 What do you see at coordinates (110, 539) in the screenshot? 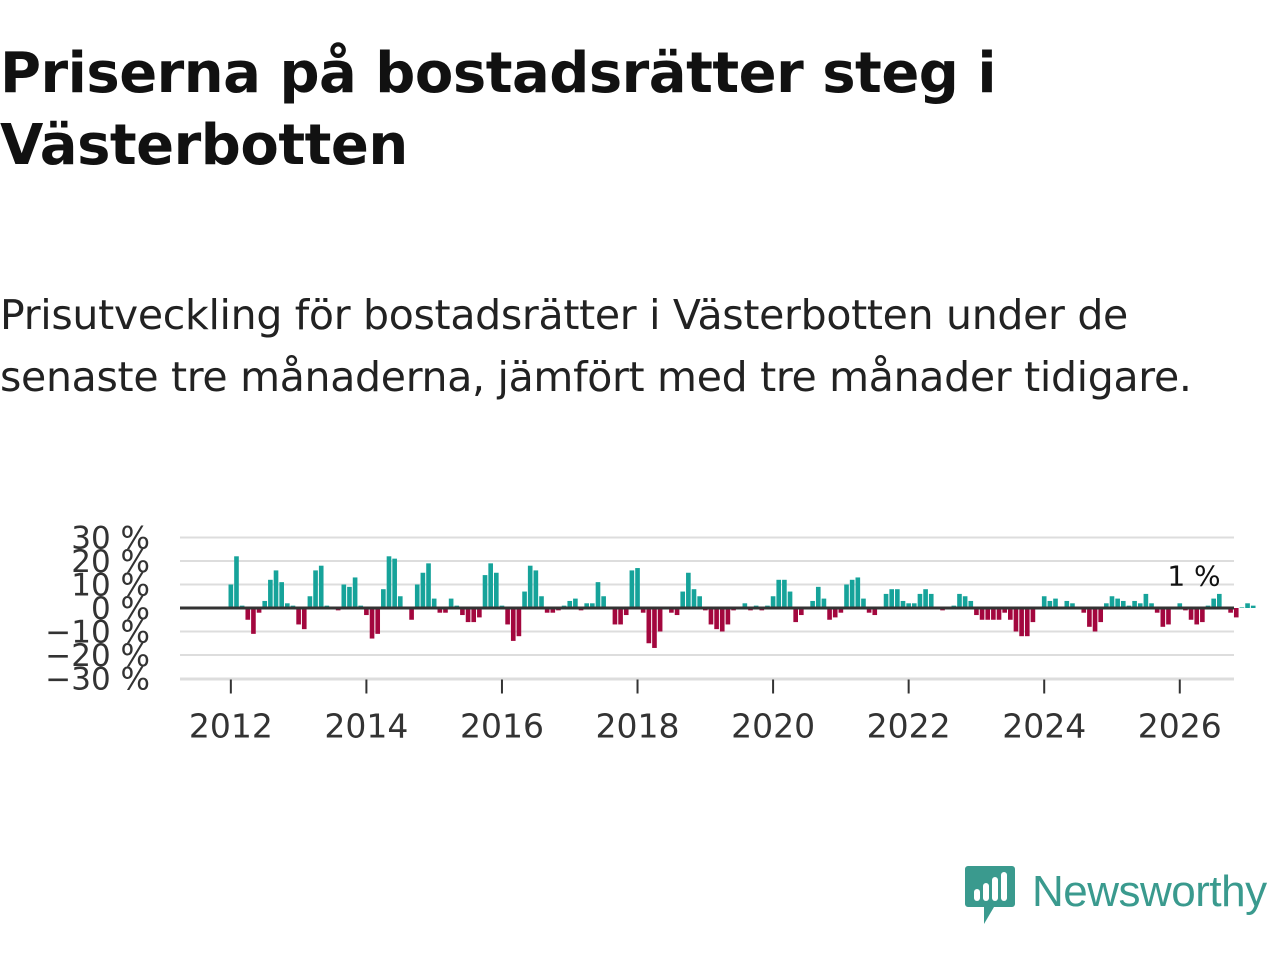
I see `y-tick-label: 30 %` at bounding box center [110, 539].